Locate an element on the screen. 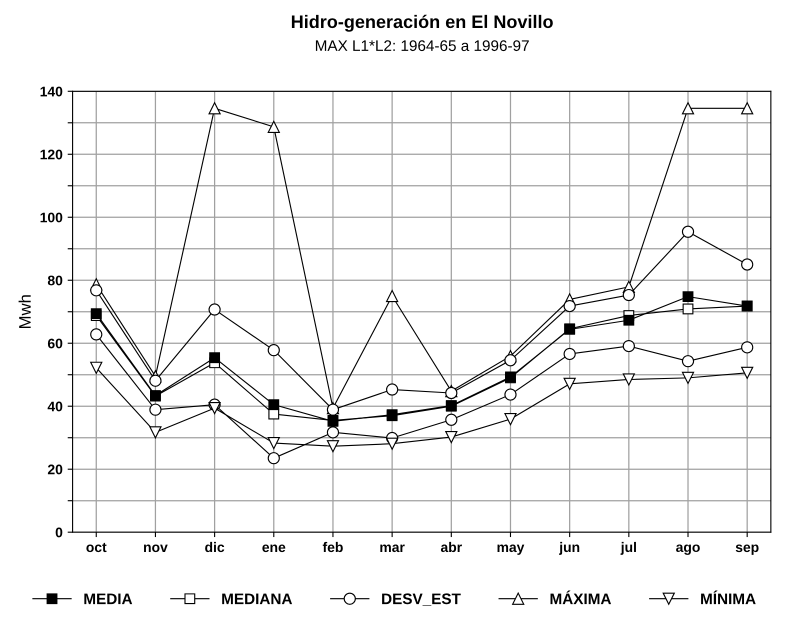 The image size is (789, 621). x-tick-label: may is located at coordinates (511, 549).